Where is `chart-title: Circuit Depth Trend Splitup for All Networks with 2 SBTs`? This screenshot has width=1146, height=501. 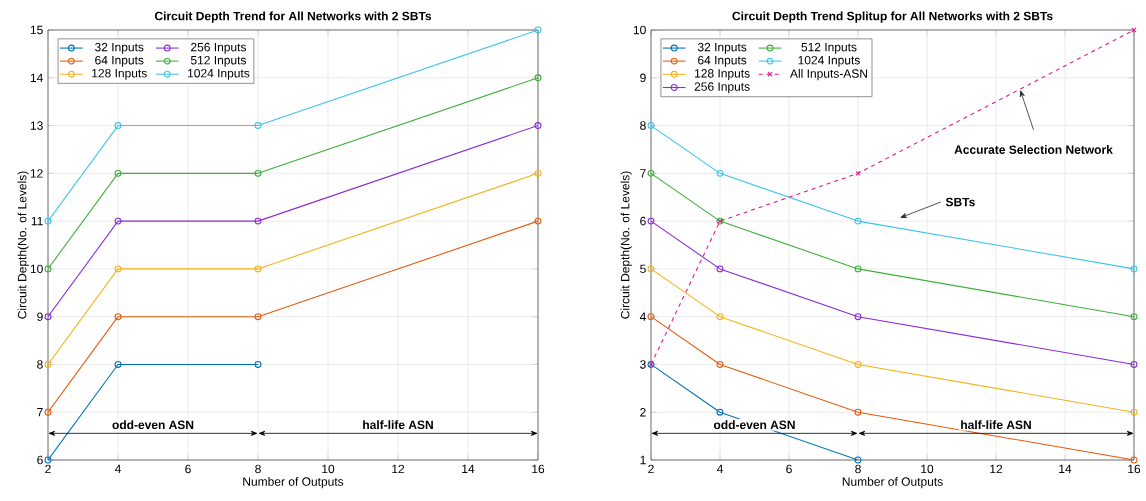 chart-title: Circuit Depth Trend Splitup for All Networks with 2 SBTs is located at coordinates (892, 17).